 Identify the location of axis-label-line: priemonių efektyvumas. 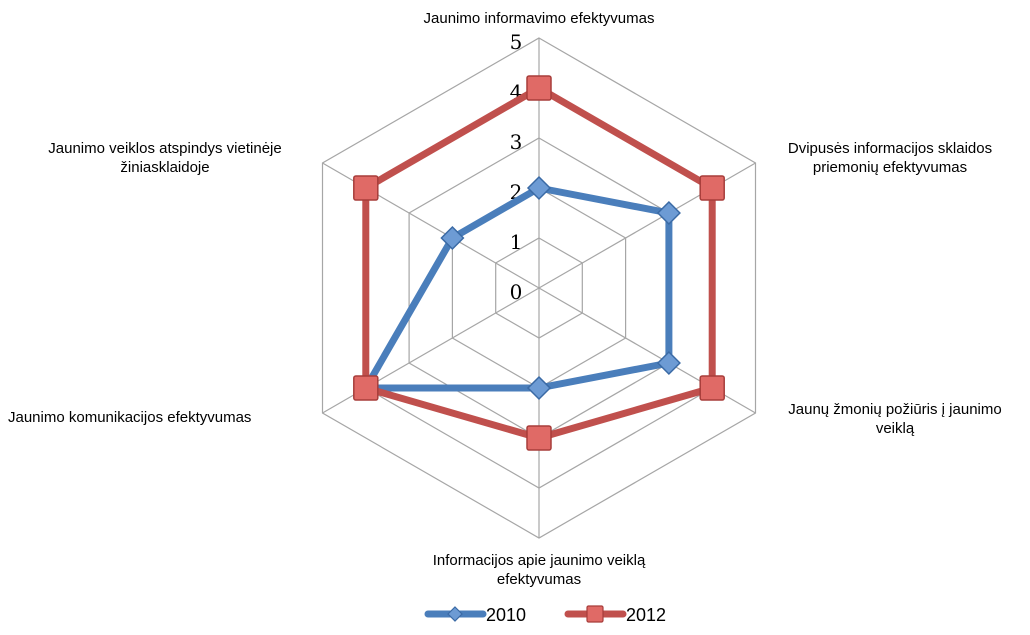
(890, 167).